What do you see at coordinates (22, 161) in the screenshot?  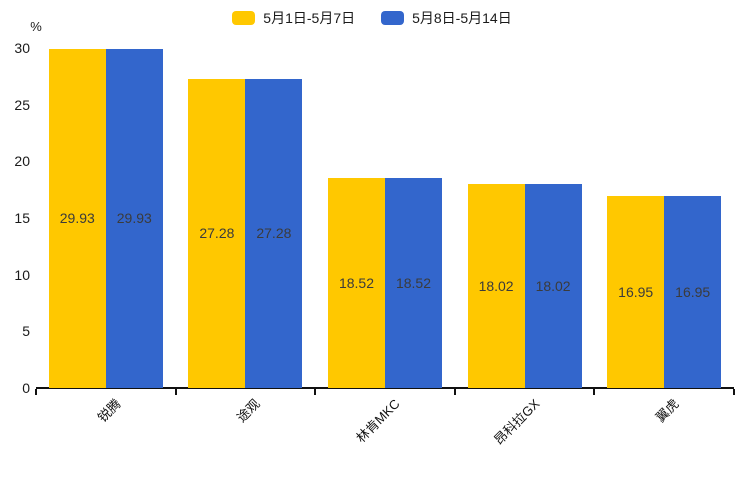 I see `y-tick-label: 20` at bounding box center [22, 161].